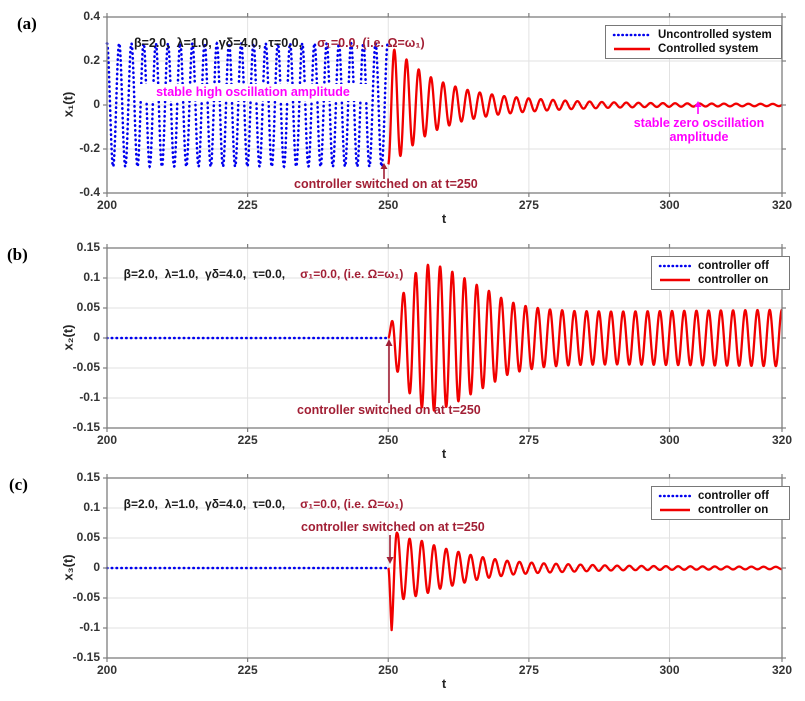 This screenshot has width=805, height=701. I want to click on annotation-switch-on-a: controller switched on at t=250, so click(386, 184).